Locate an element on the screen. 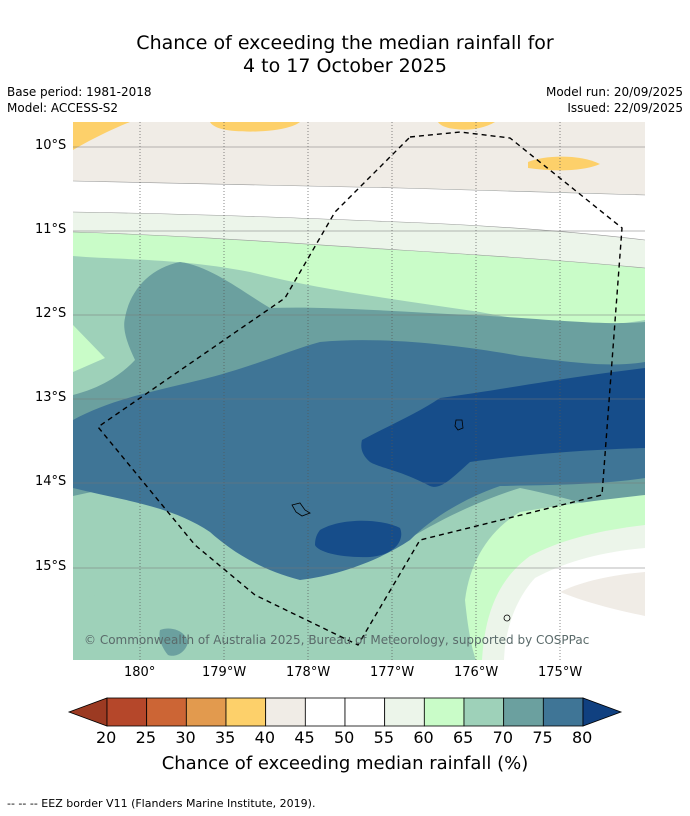 The width and height of the screenshot is (690, 816). colorbar-tick-label: 20 is located at coordinates (106, 737).